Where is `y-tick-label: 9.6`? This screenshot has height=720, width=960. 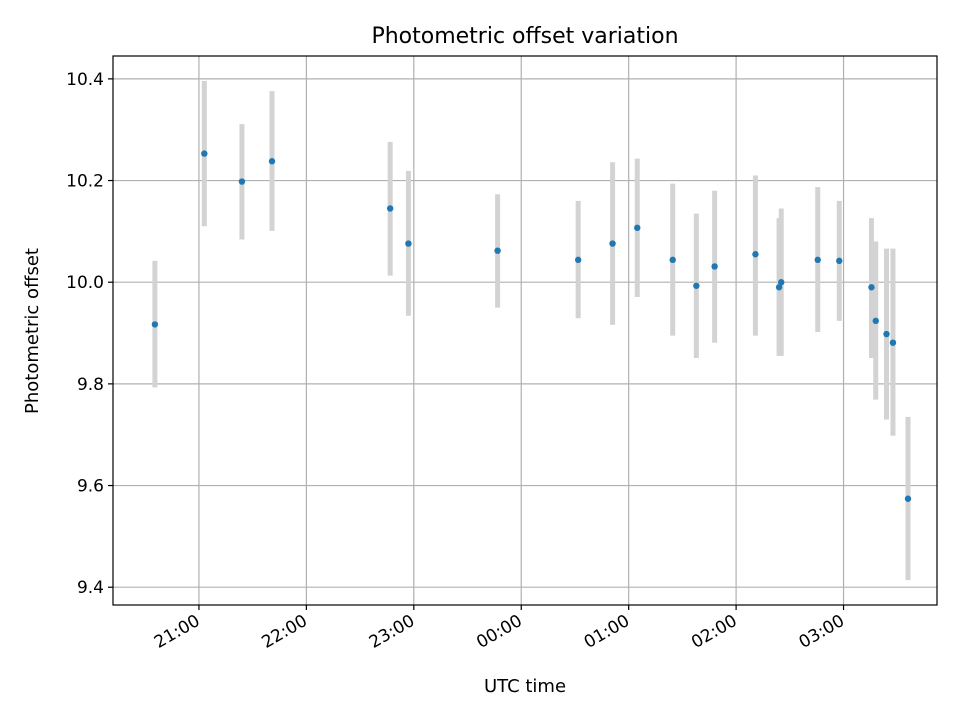 y-tick-label: 9.6 is located at coordinates (90, 487).